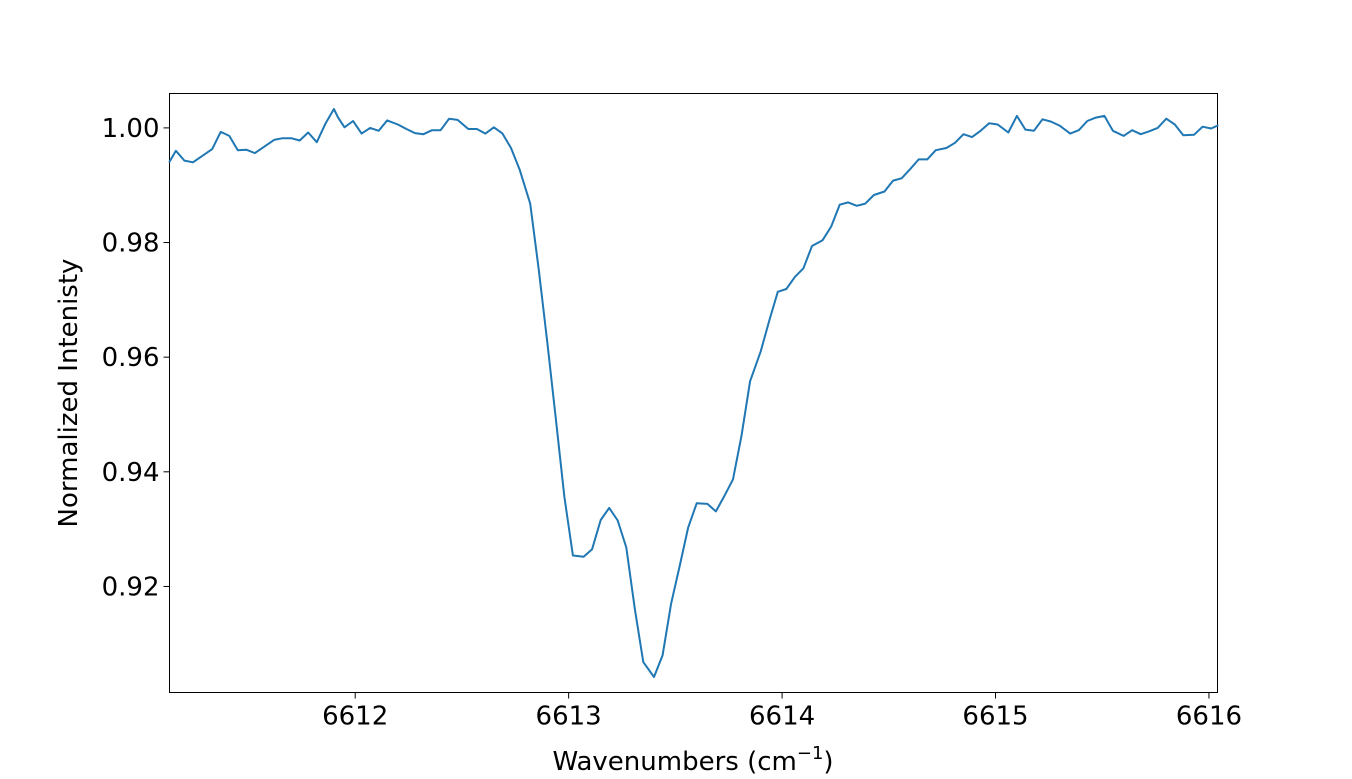 The width and height of the screenshot is (1352, 779). Describe the element at coordinates (810, 753) in the screenshot. I see `x-axis-label-superscript: −1` at that location.